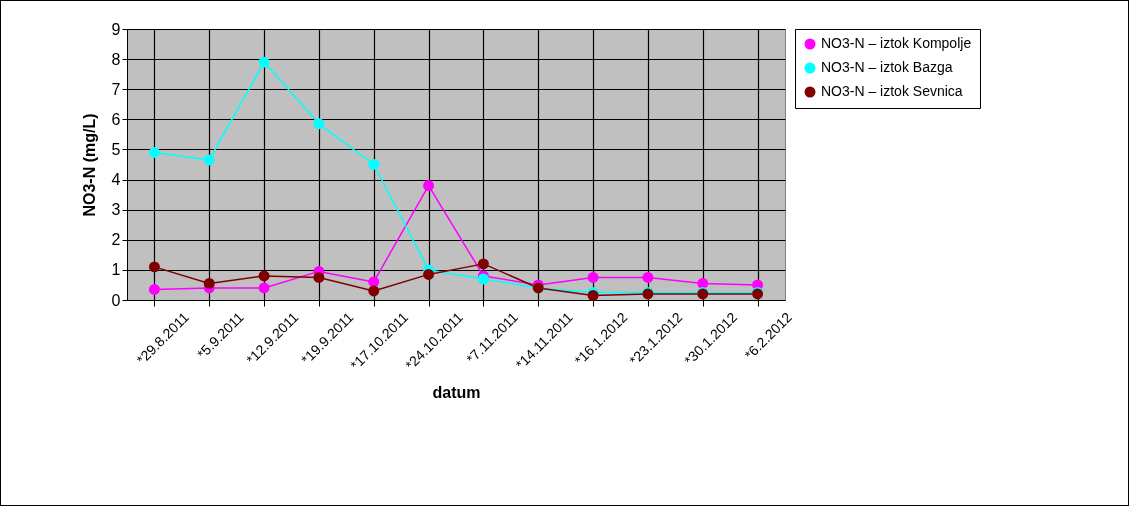 The image size is (1129, 506). Describe the element at coordinates (116, 29) in the screenshot. I see `y-tick-label: 9` at that location.